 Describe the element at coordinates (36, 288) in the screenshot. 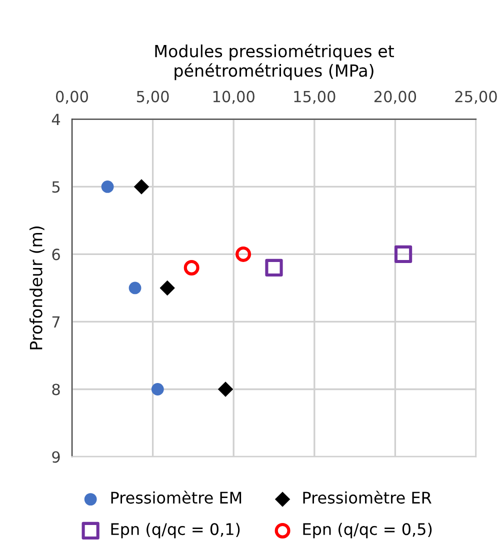

I see `y-axis-title: Profondeur (m)` at that location.